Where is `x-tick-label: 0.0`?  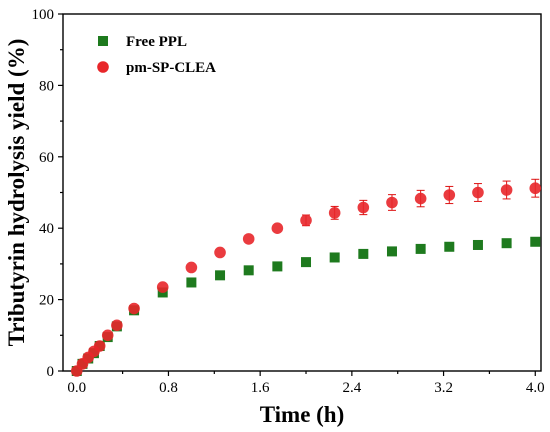 x-tick-label: 0.0 is located at coordinates (76, 388).